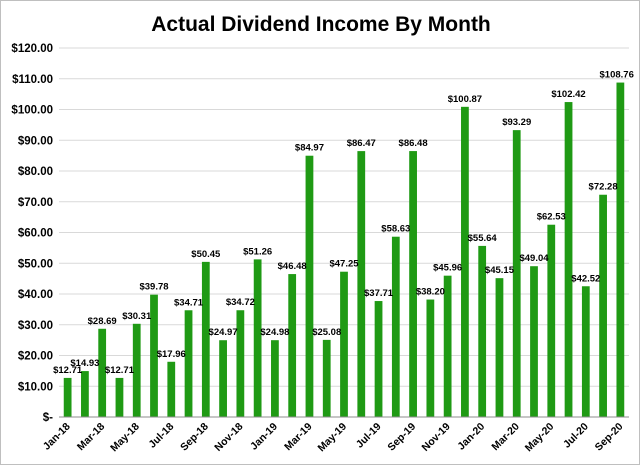  I want to click on data-label: $55.64, so click(483, 238).